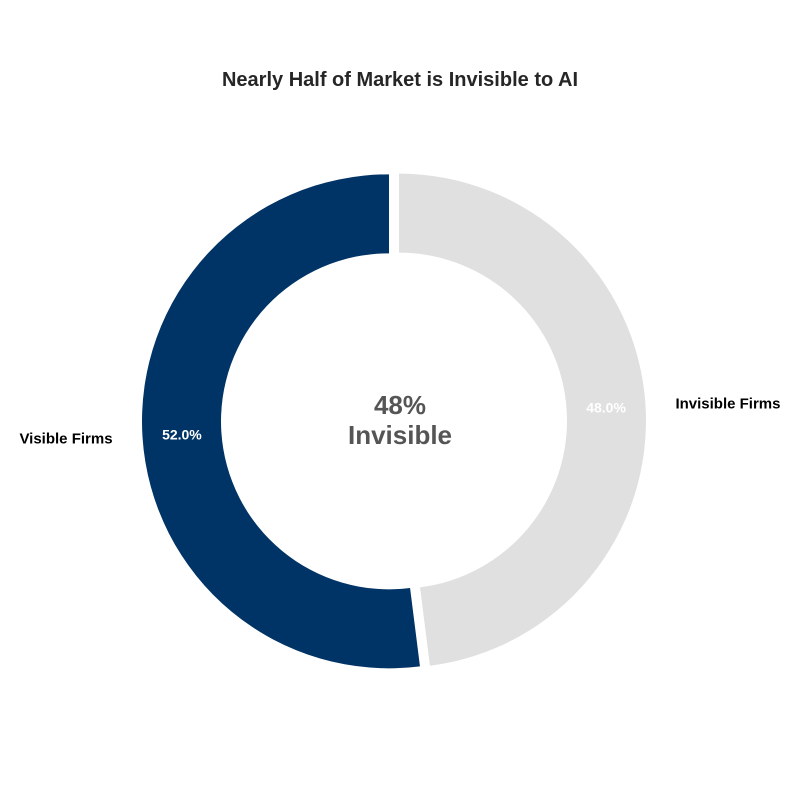  Describe the element at coordinates (606, 408) in the screenshot. I see `value-label-invisible-firms: 48.0%` at that location.